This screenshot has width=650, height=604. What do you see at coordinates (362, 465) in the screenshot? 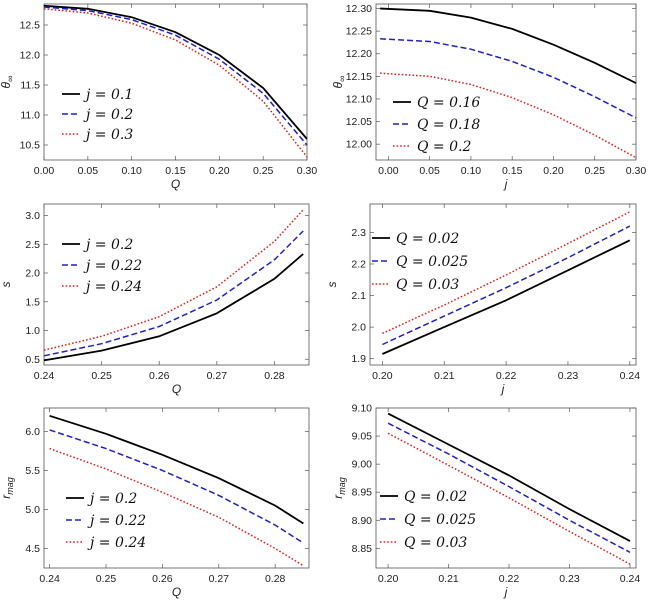
I see `y-tick-label: 9.00` at bounding box center [362, 465].